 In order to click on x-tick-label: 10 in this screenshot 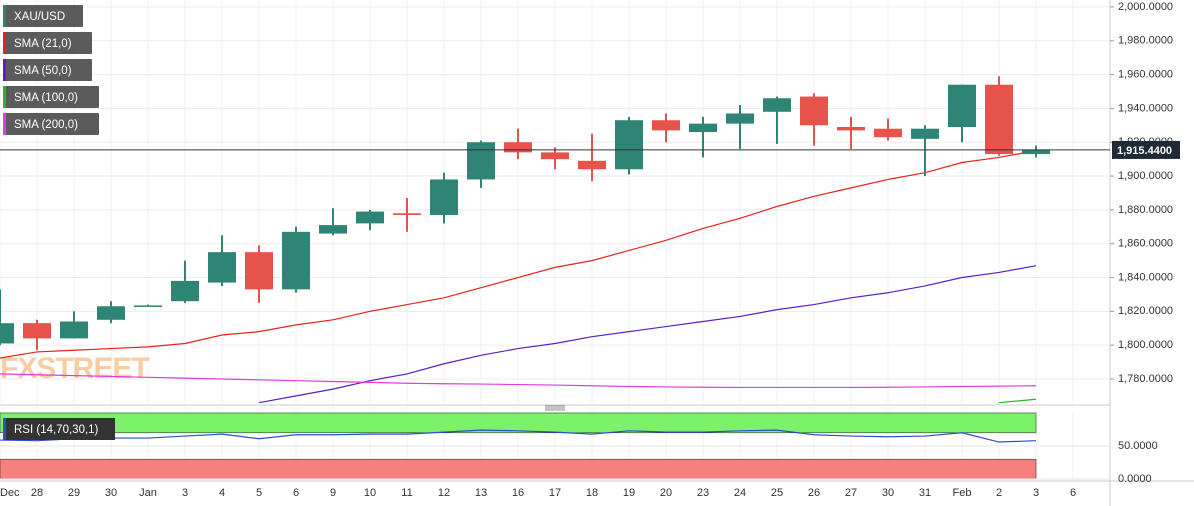, I will do `click(370, 493)`.